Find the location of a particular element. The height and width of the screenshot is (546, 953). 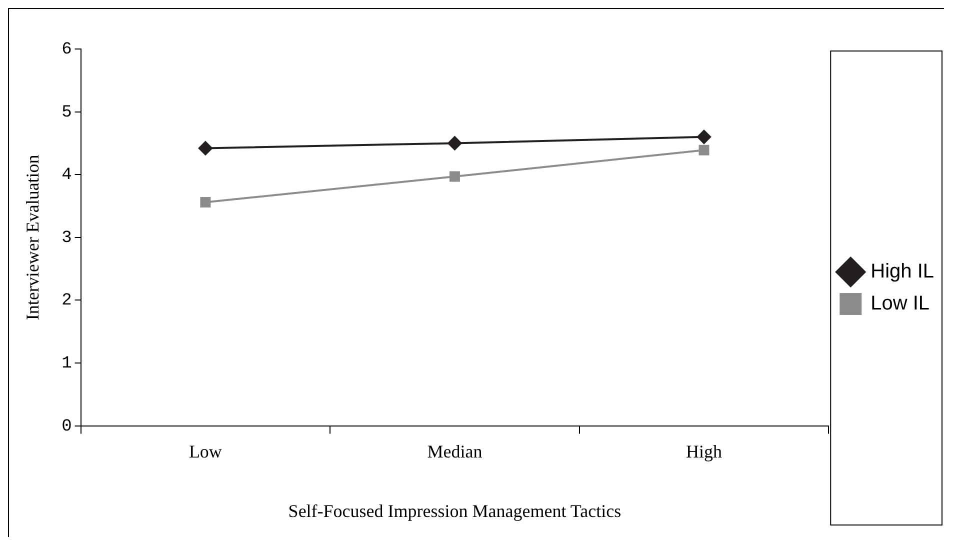

x-axis-title: Self-Focused Impression Management Tactics is located at coordinates (455, 510).